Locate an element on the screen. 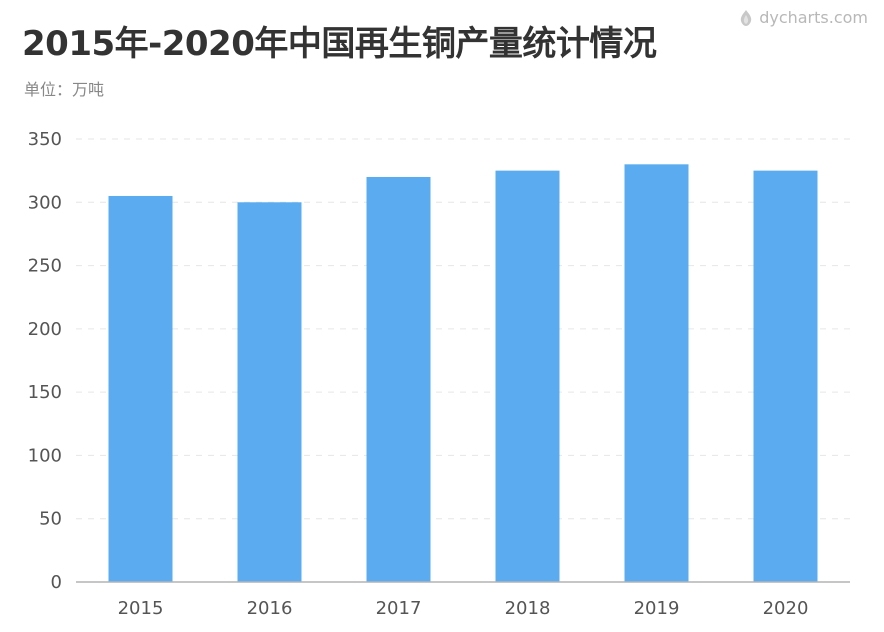 Image resolution: width=884 pixels, height=632 pixels. watermark: dycharts.com is located at coordinates (802, 17).